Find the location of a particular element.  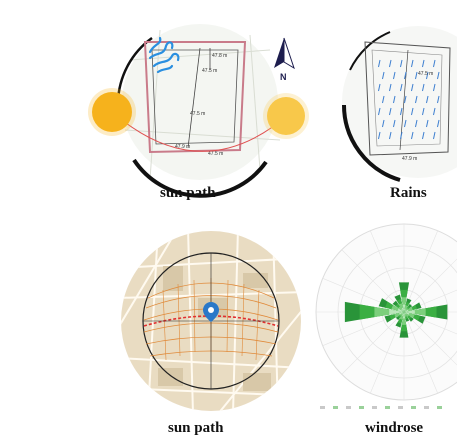

sun-trajectory is located at coordinates (199, 130).